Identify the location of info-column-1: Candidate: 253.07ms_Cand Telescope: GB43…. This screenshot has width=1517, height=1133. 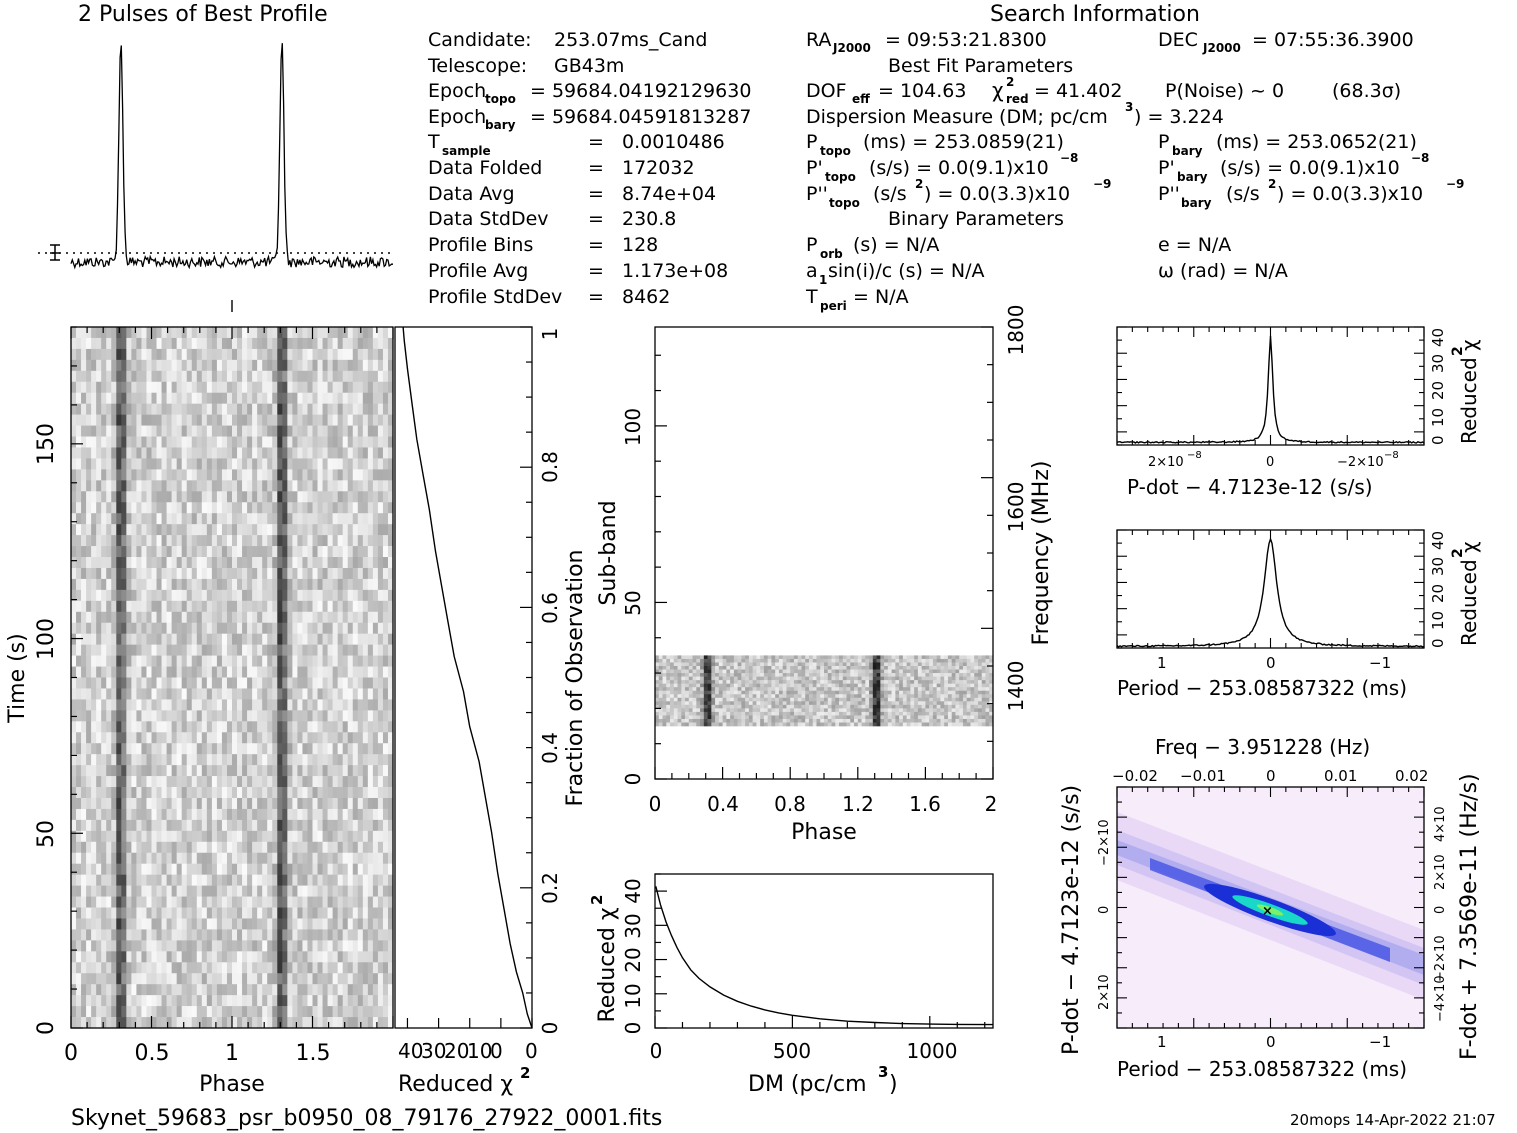
(589, 168).